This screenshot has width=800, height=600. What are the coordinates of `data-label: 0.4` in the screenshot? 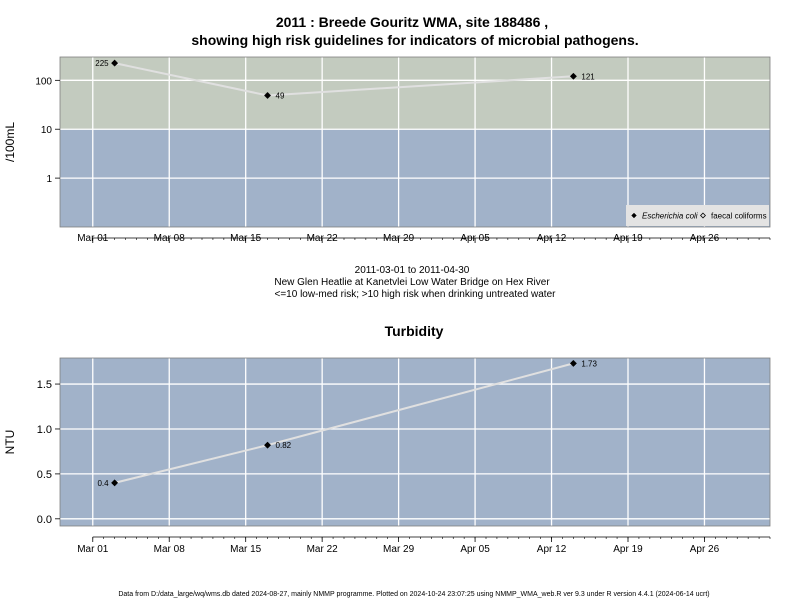 It's located at (103, 483).